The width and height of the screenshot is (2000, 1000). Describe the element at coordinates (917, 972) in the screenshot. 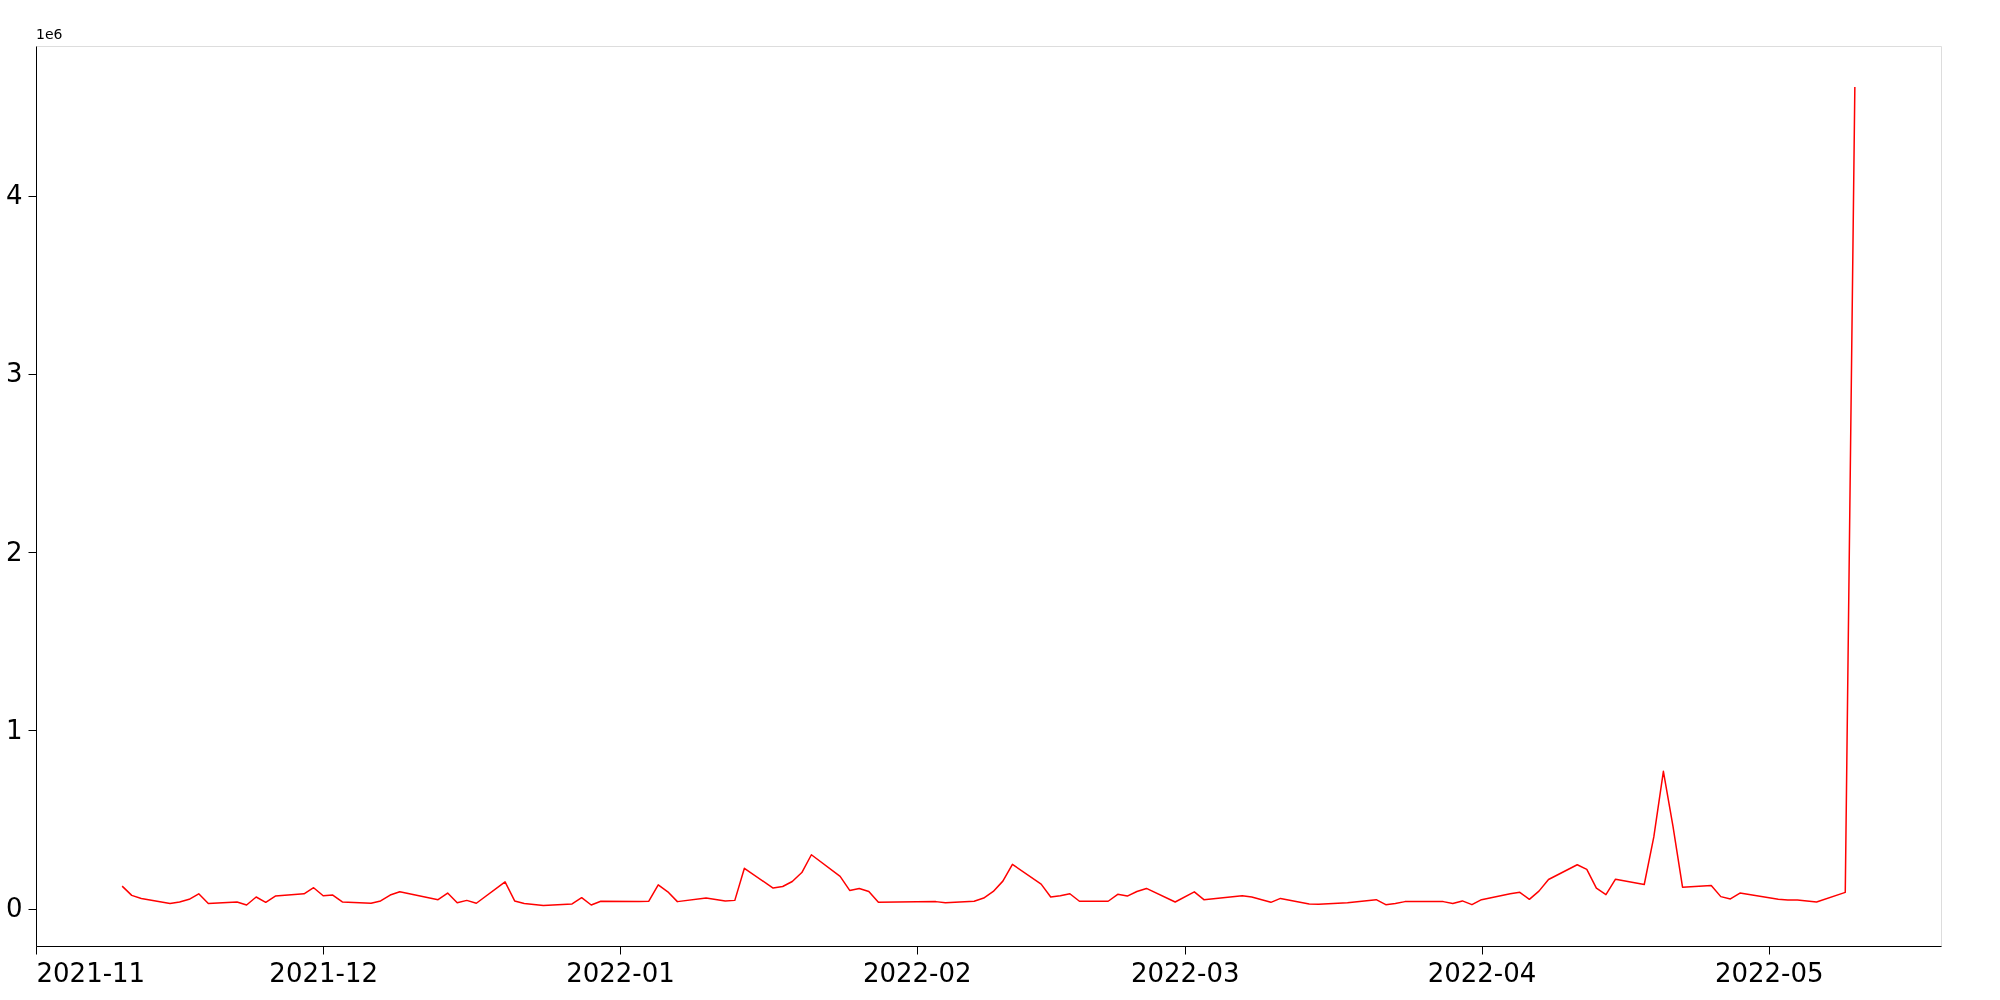

I see `x-tick-label: 2022-02` at that location.